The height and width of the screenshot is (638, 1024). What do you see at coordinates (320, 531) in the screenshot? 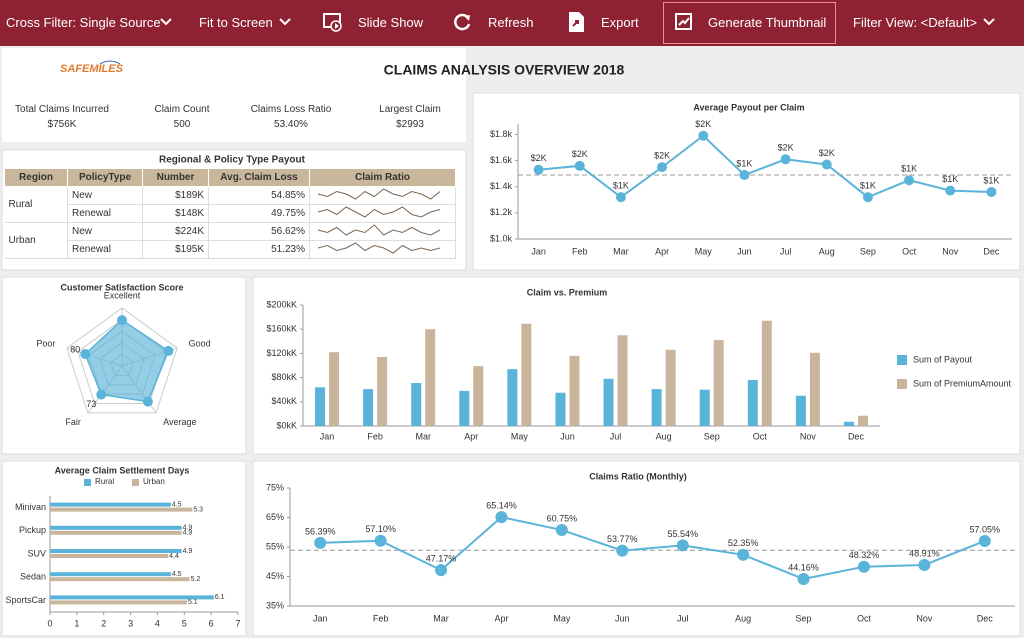
I see `data-label: 56.39%` at bounding box center [320, 531].